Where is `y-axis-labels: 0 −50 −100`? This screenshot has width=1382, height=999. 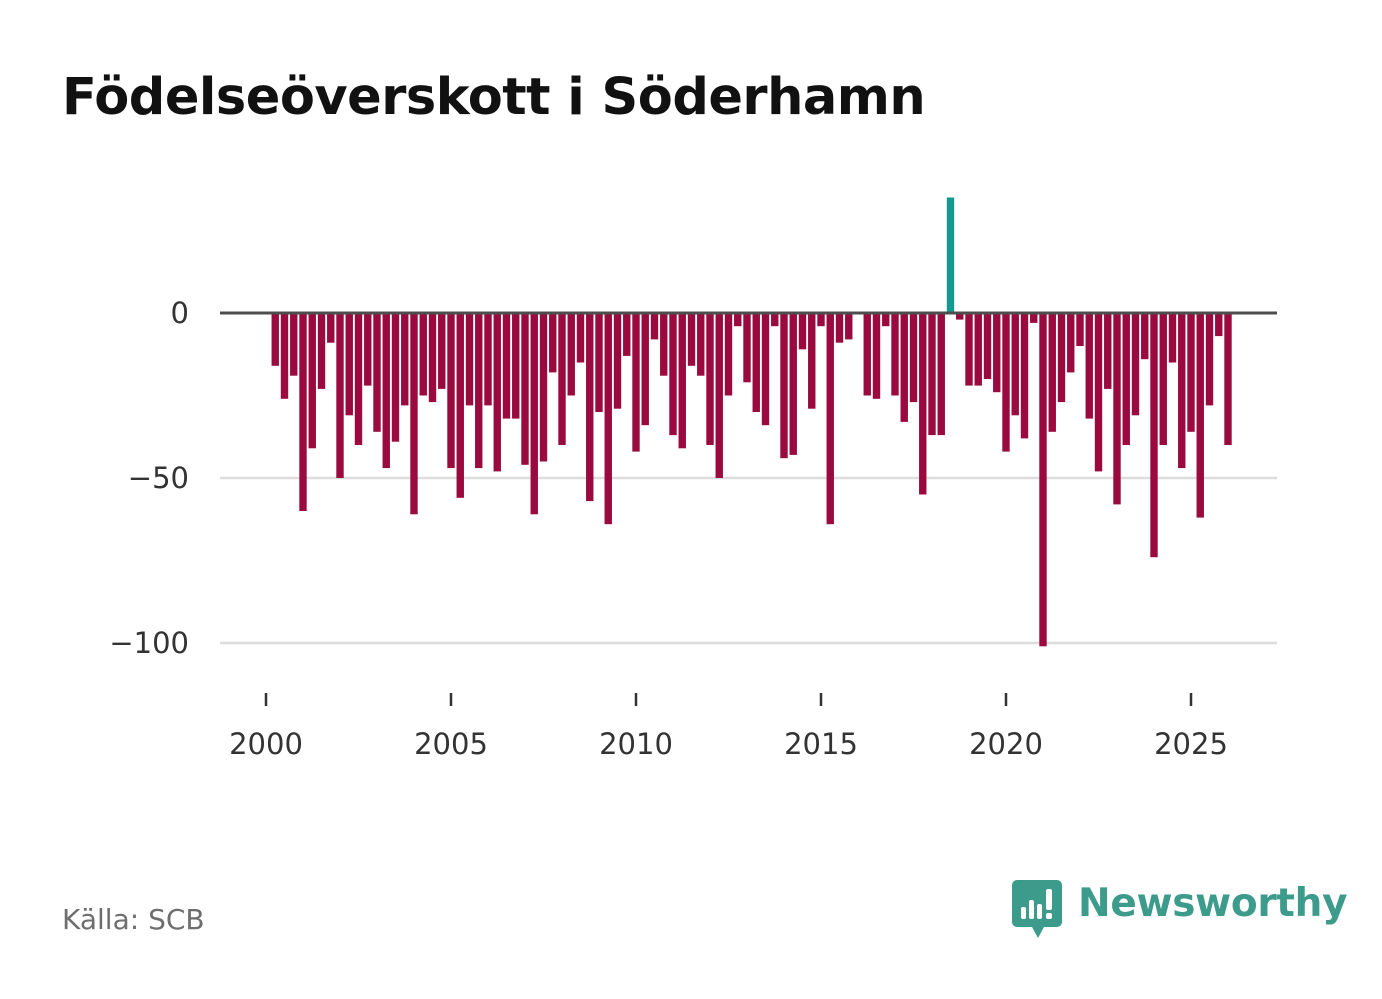
y-axis-labels: 0 −50 −100 is located at coordinates (149, 478).